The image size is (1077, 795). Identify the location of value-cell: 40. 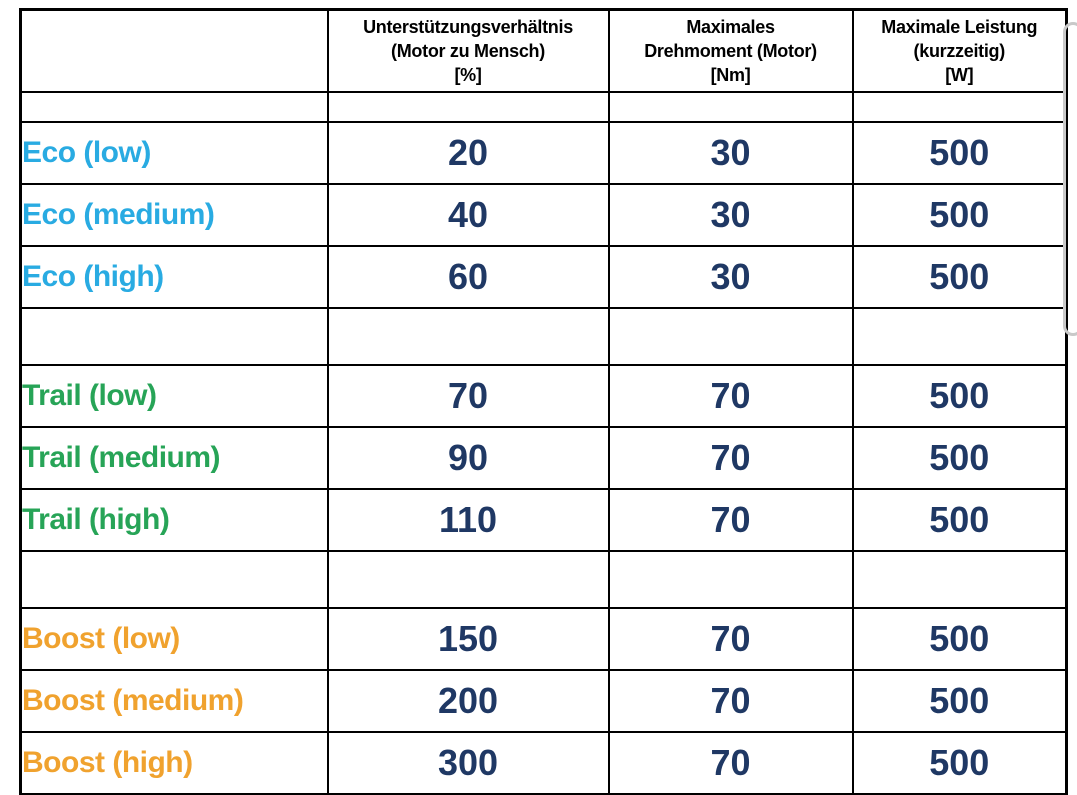
(468, 215).